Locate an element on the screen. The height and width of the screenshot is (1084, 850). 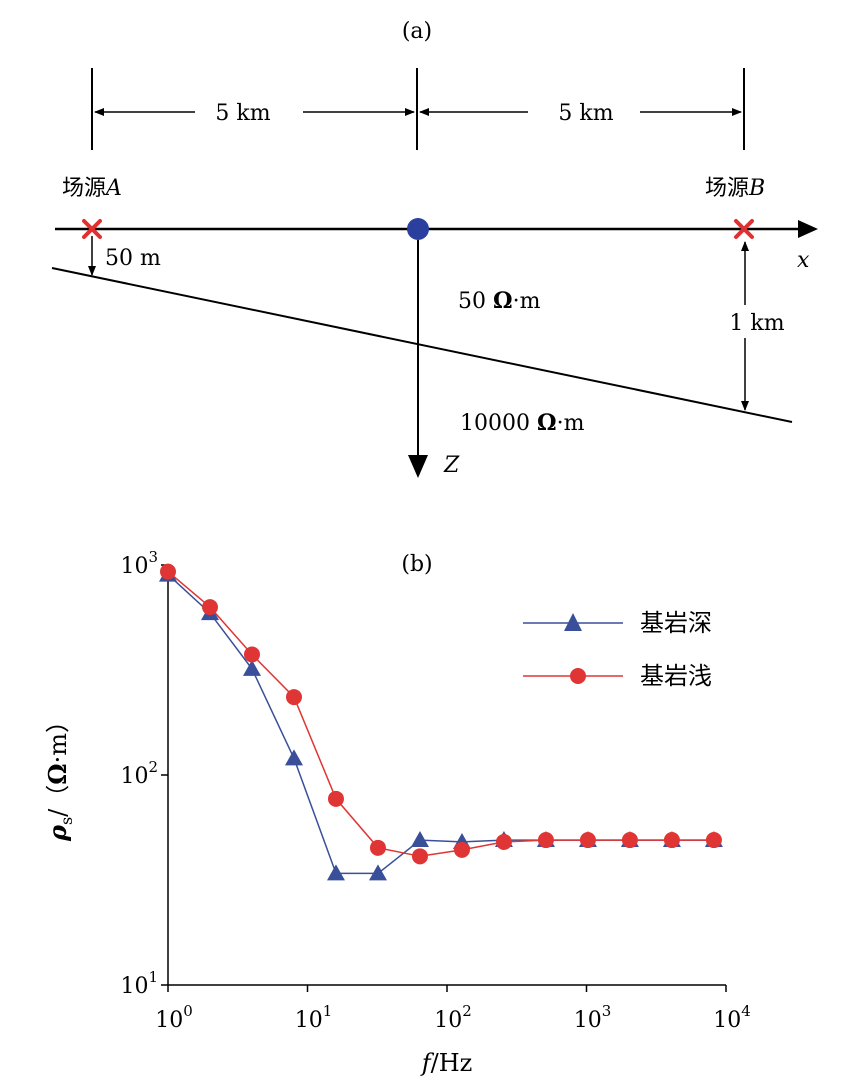
x-tick-label: 10¹ is located at coordinates (314, 1017).